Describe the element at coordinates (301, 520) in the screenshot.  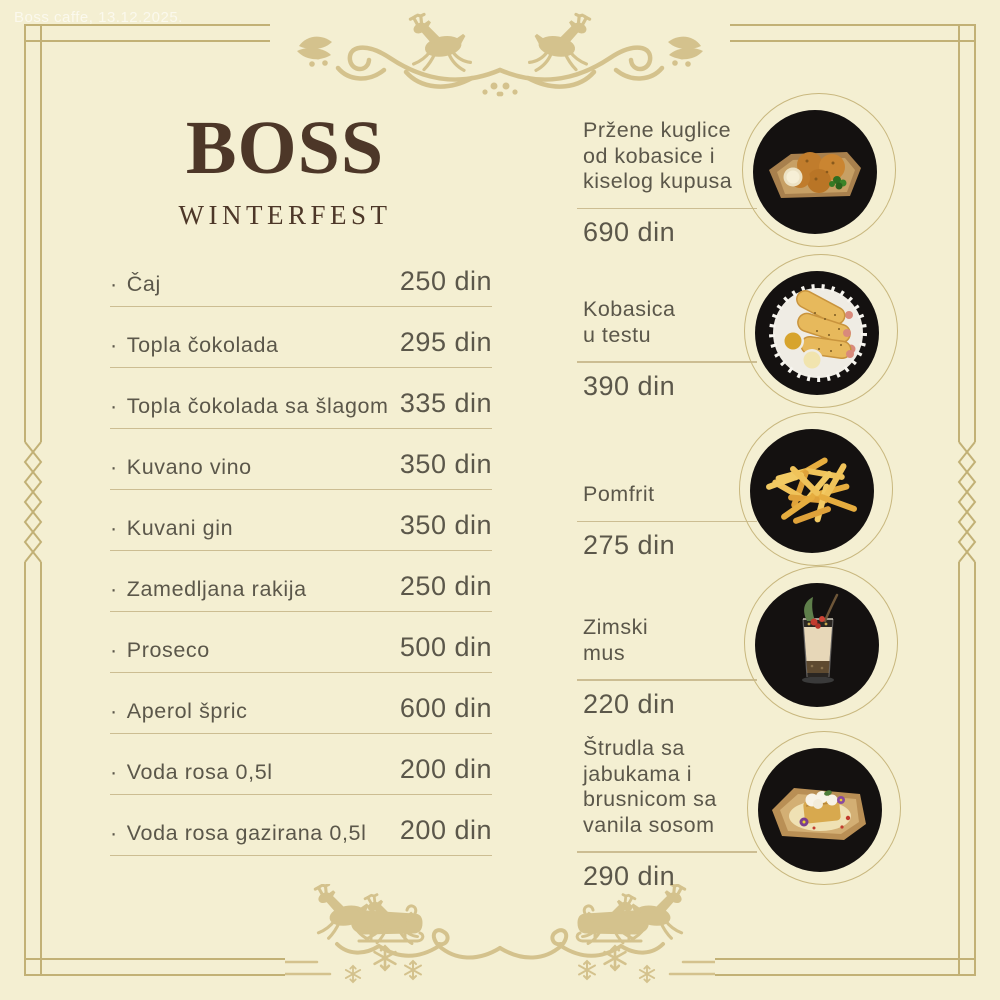
I see `menu-row: · Kuvani gin 350 din` at that location.